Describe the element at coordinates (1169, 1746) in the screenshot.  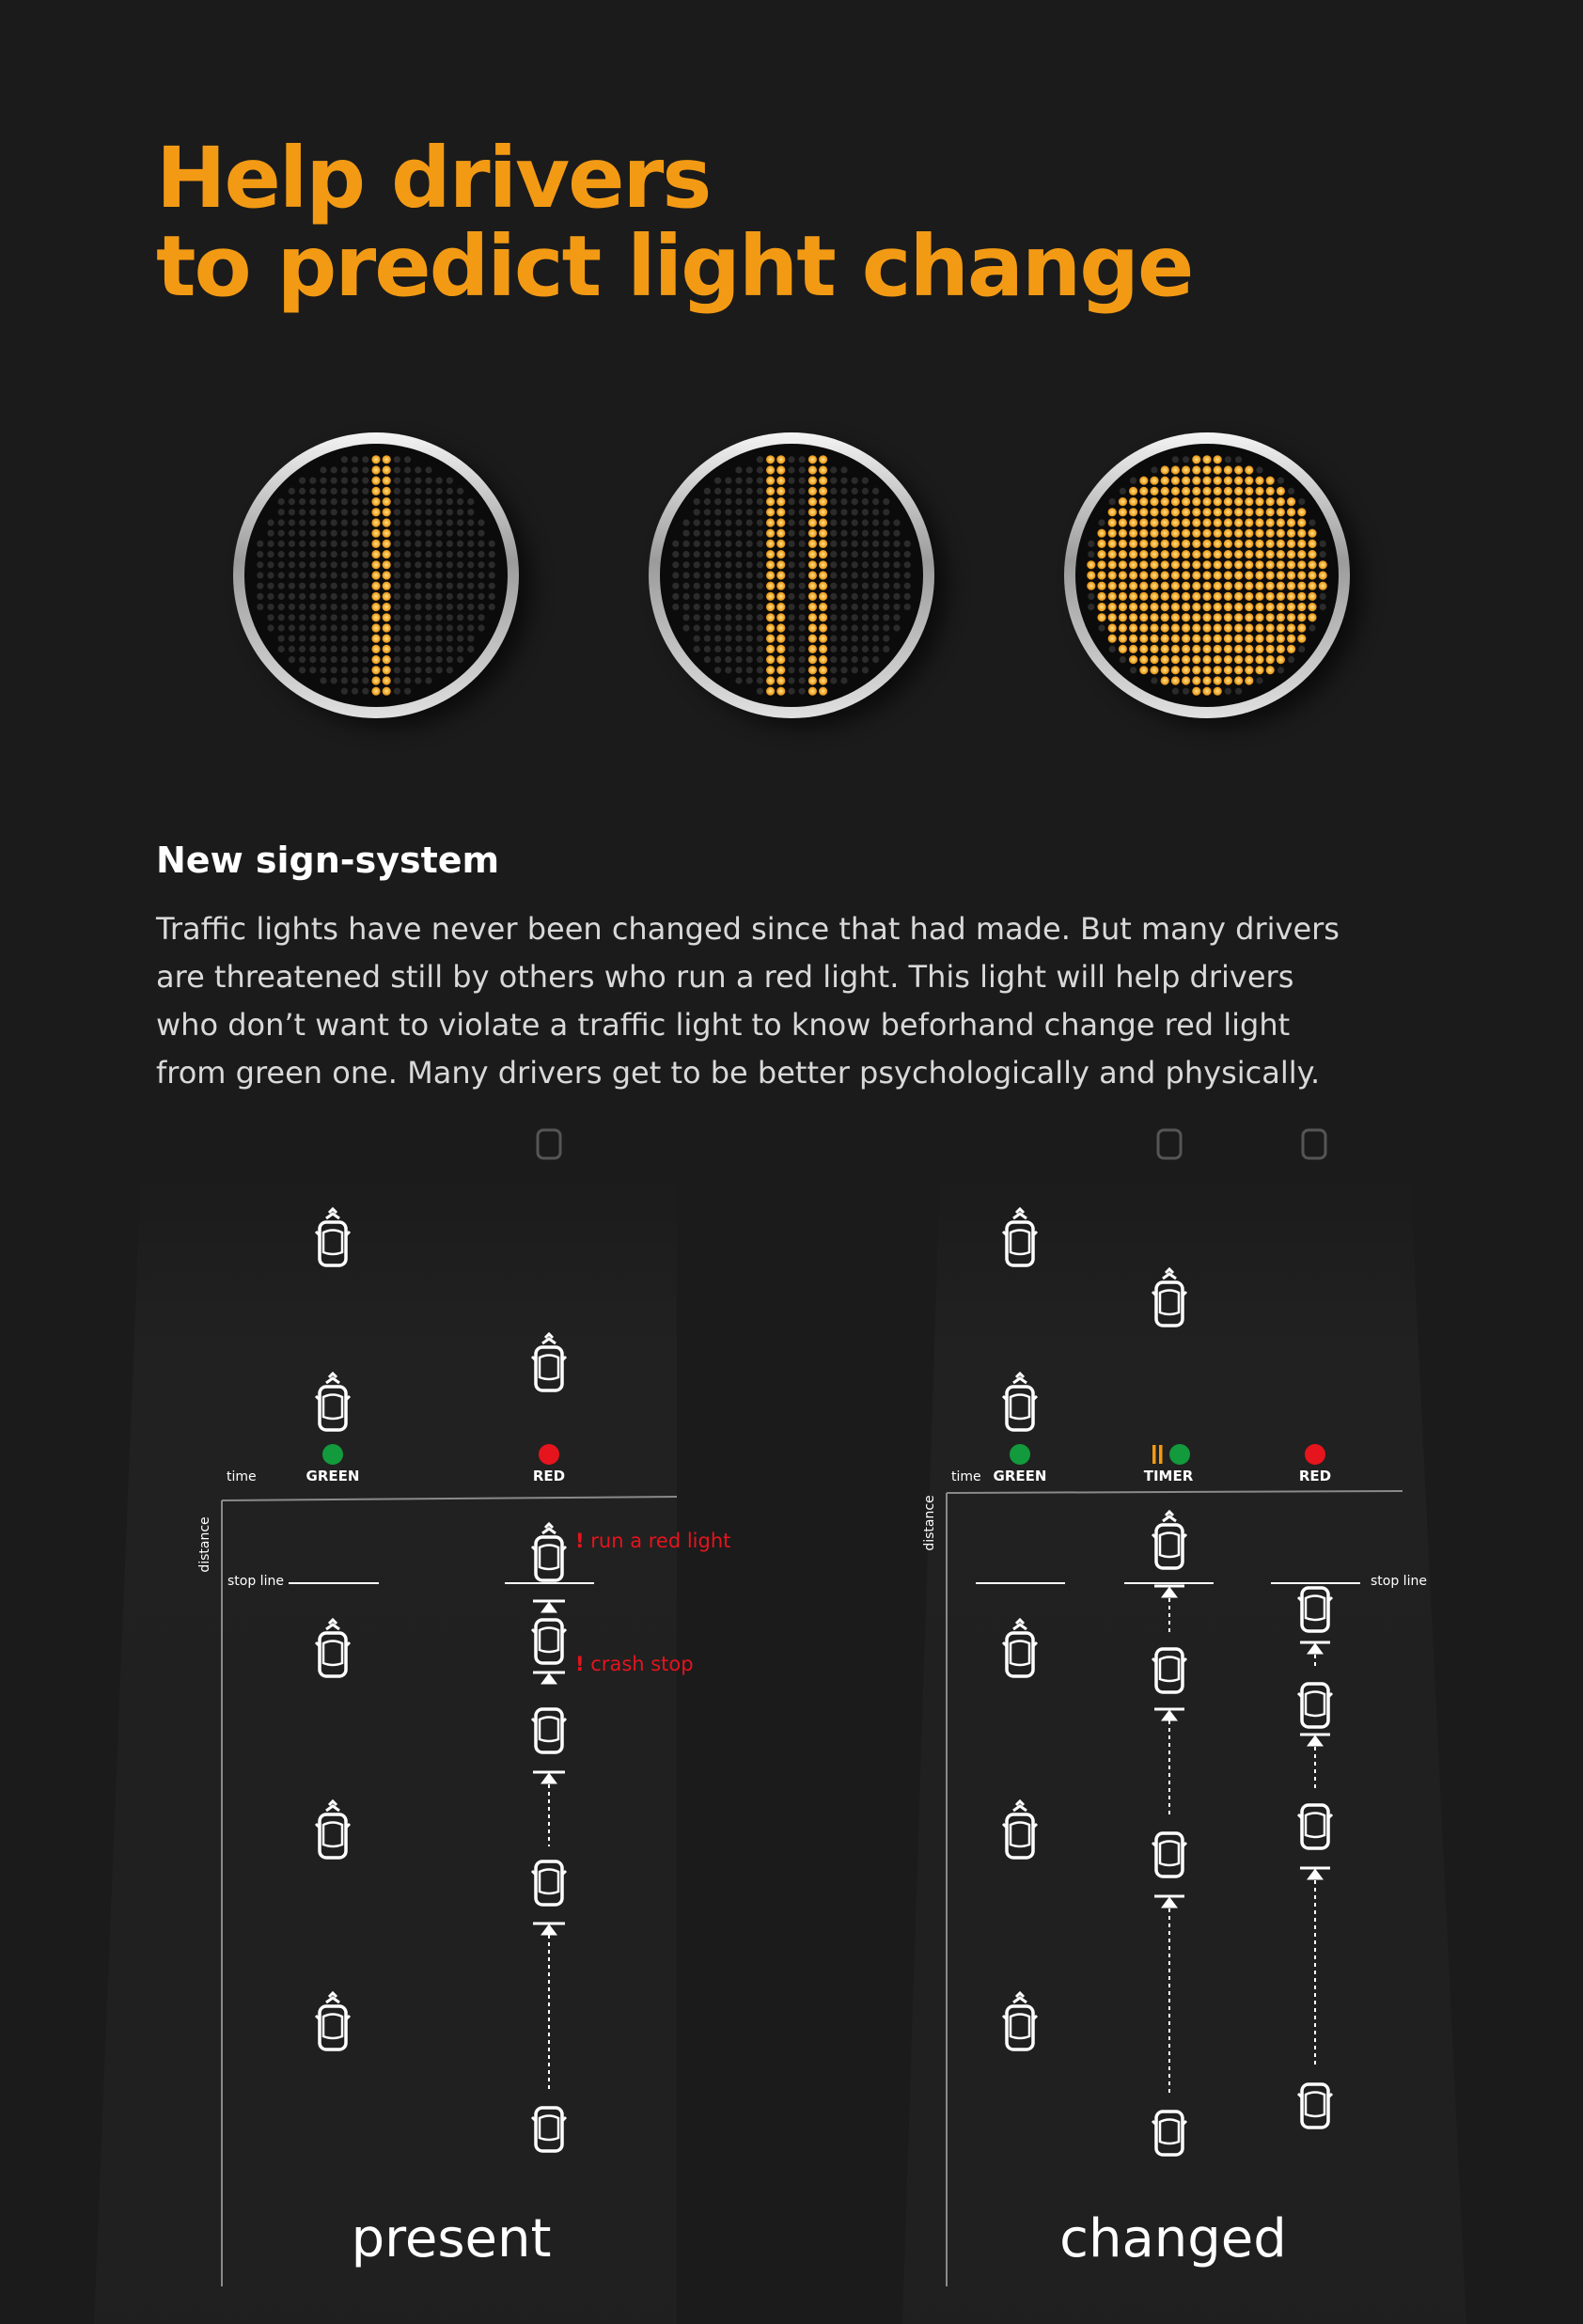
I see `braking-markers` at that location.